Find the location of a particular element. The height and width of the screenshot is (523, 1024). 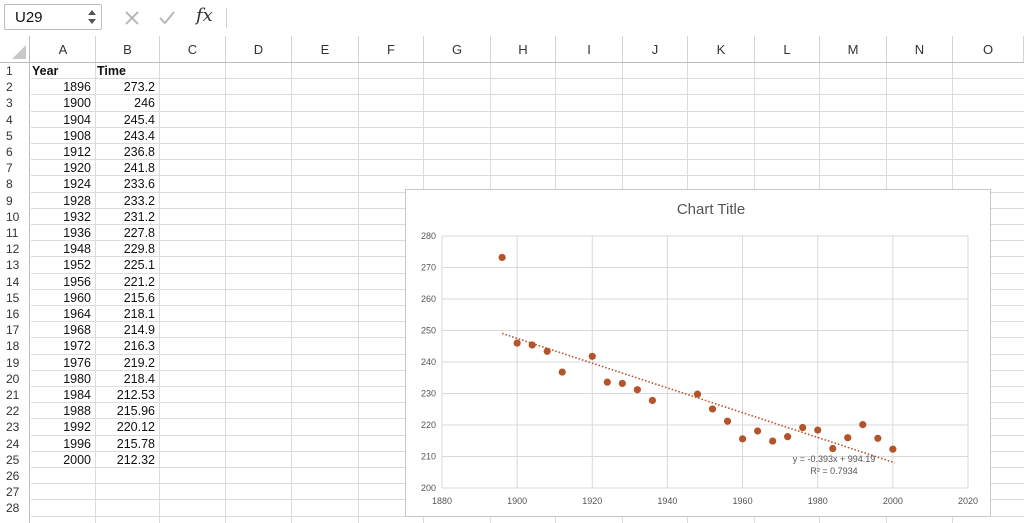

year-cell: 1976 is located at coordinates (77, 362).